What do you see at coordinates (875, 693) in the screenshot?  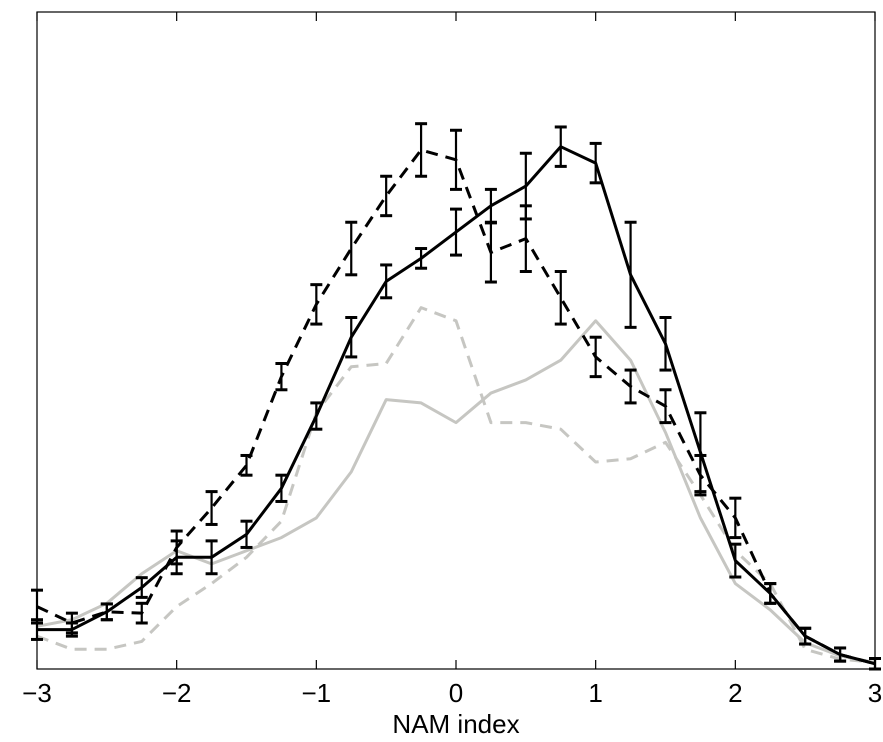 I see `x-tick-label: 3` at bounding box center [875, 693].